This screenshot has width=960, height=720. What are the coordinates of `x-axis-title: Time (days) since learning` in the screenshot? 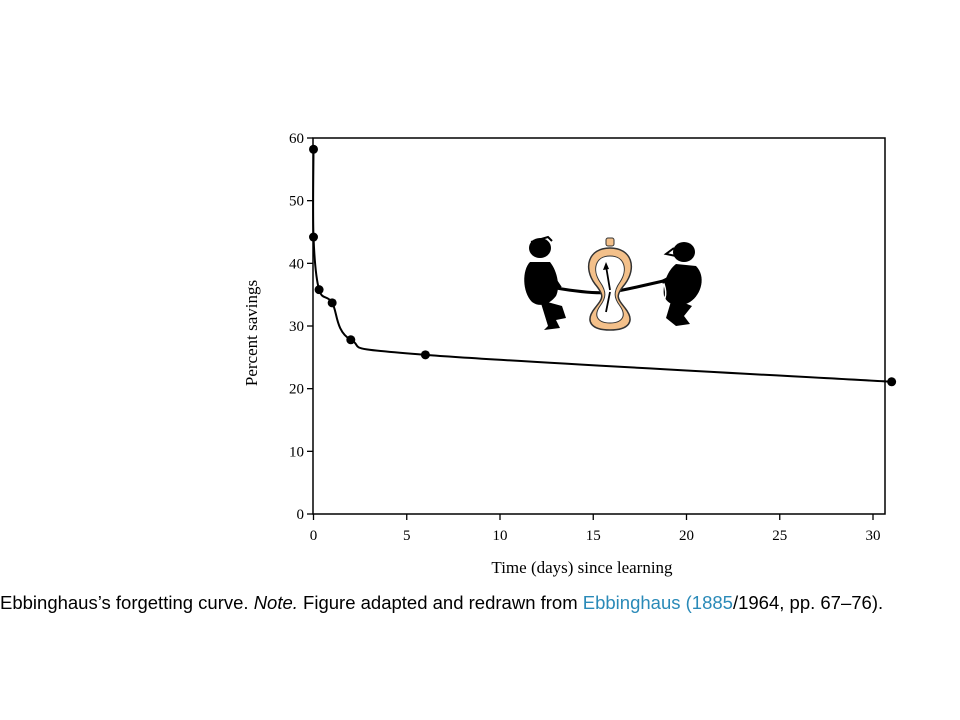 It's located at (582, 567).